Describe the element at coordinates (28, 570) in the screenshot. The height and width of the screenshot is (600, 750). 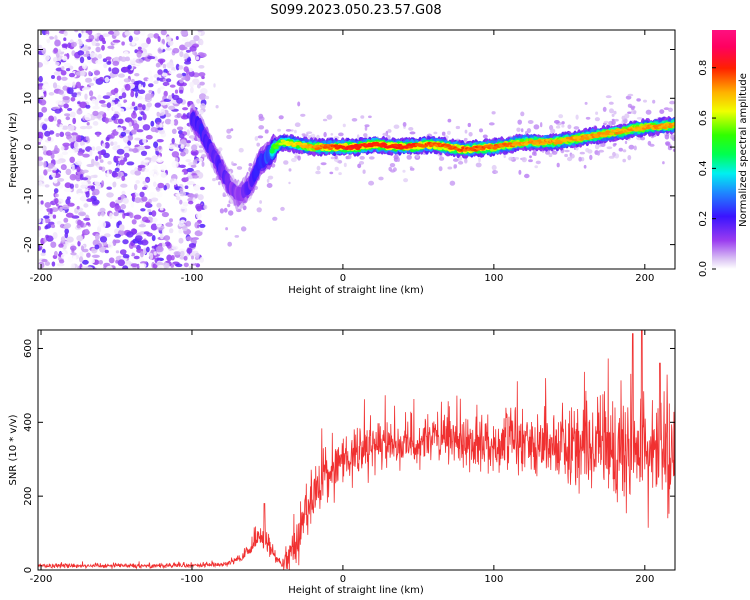
I see `y-tick-label: 0` at that location.